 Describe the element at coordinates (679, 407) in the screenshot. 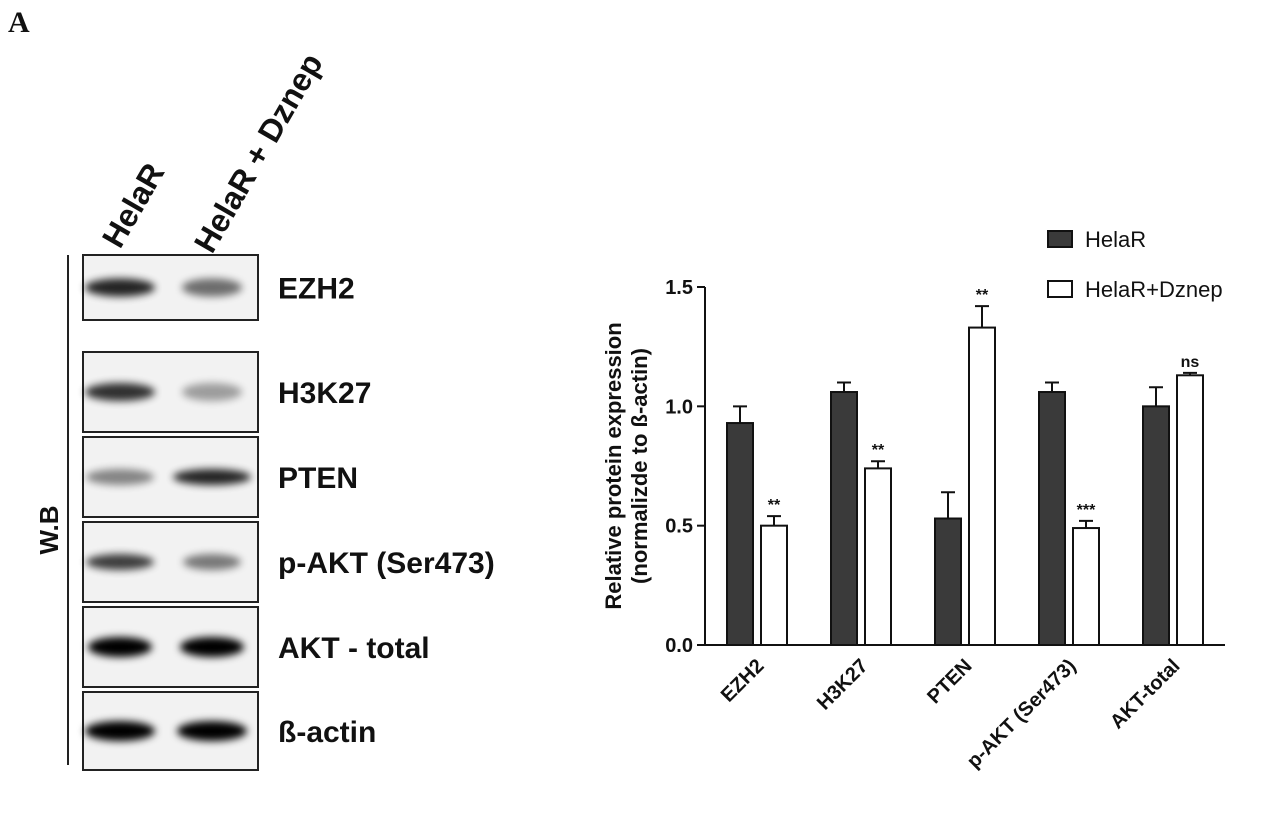

I see `y-tick-label: 1.0` at that location.